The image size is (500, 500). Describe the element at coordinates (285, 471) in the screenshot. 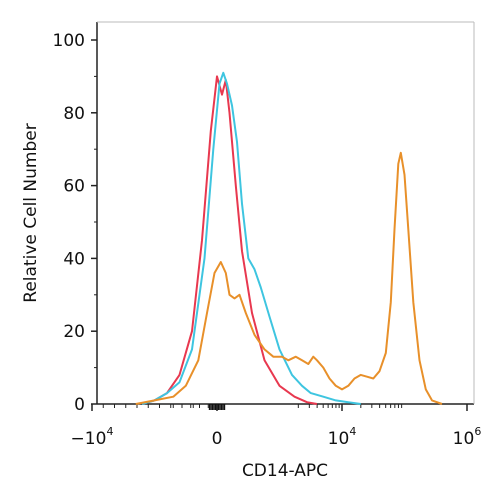

I see `x-axis-title: CD14-APC` at that location.